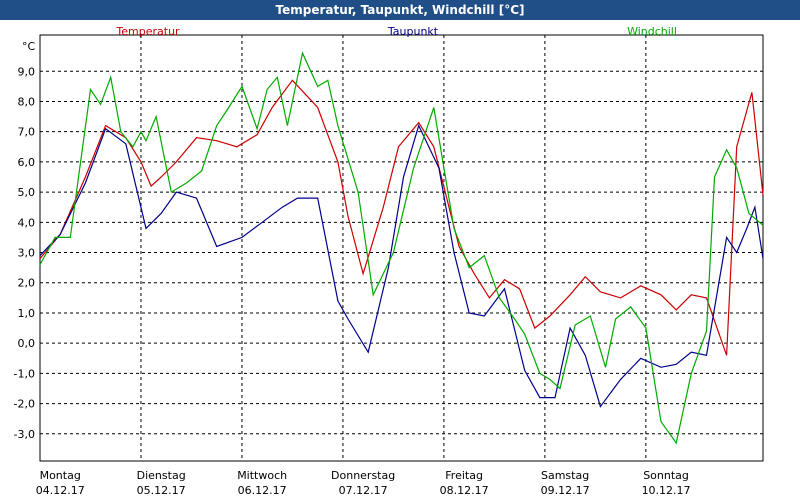  I want to click on x-tick-day: Freitag, so click(464, 475).